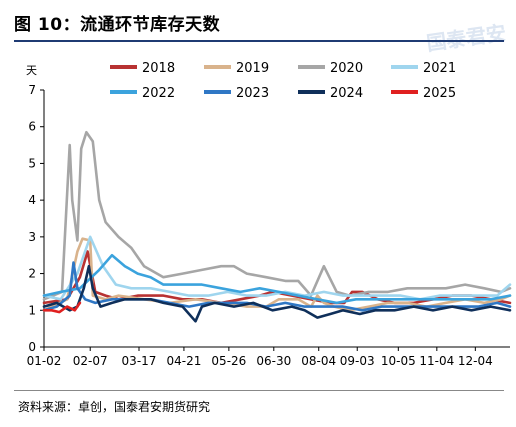 This screenshot has height=427, width=516. I want to click on x-tick-label: 03-17, so click(139, 361).